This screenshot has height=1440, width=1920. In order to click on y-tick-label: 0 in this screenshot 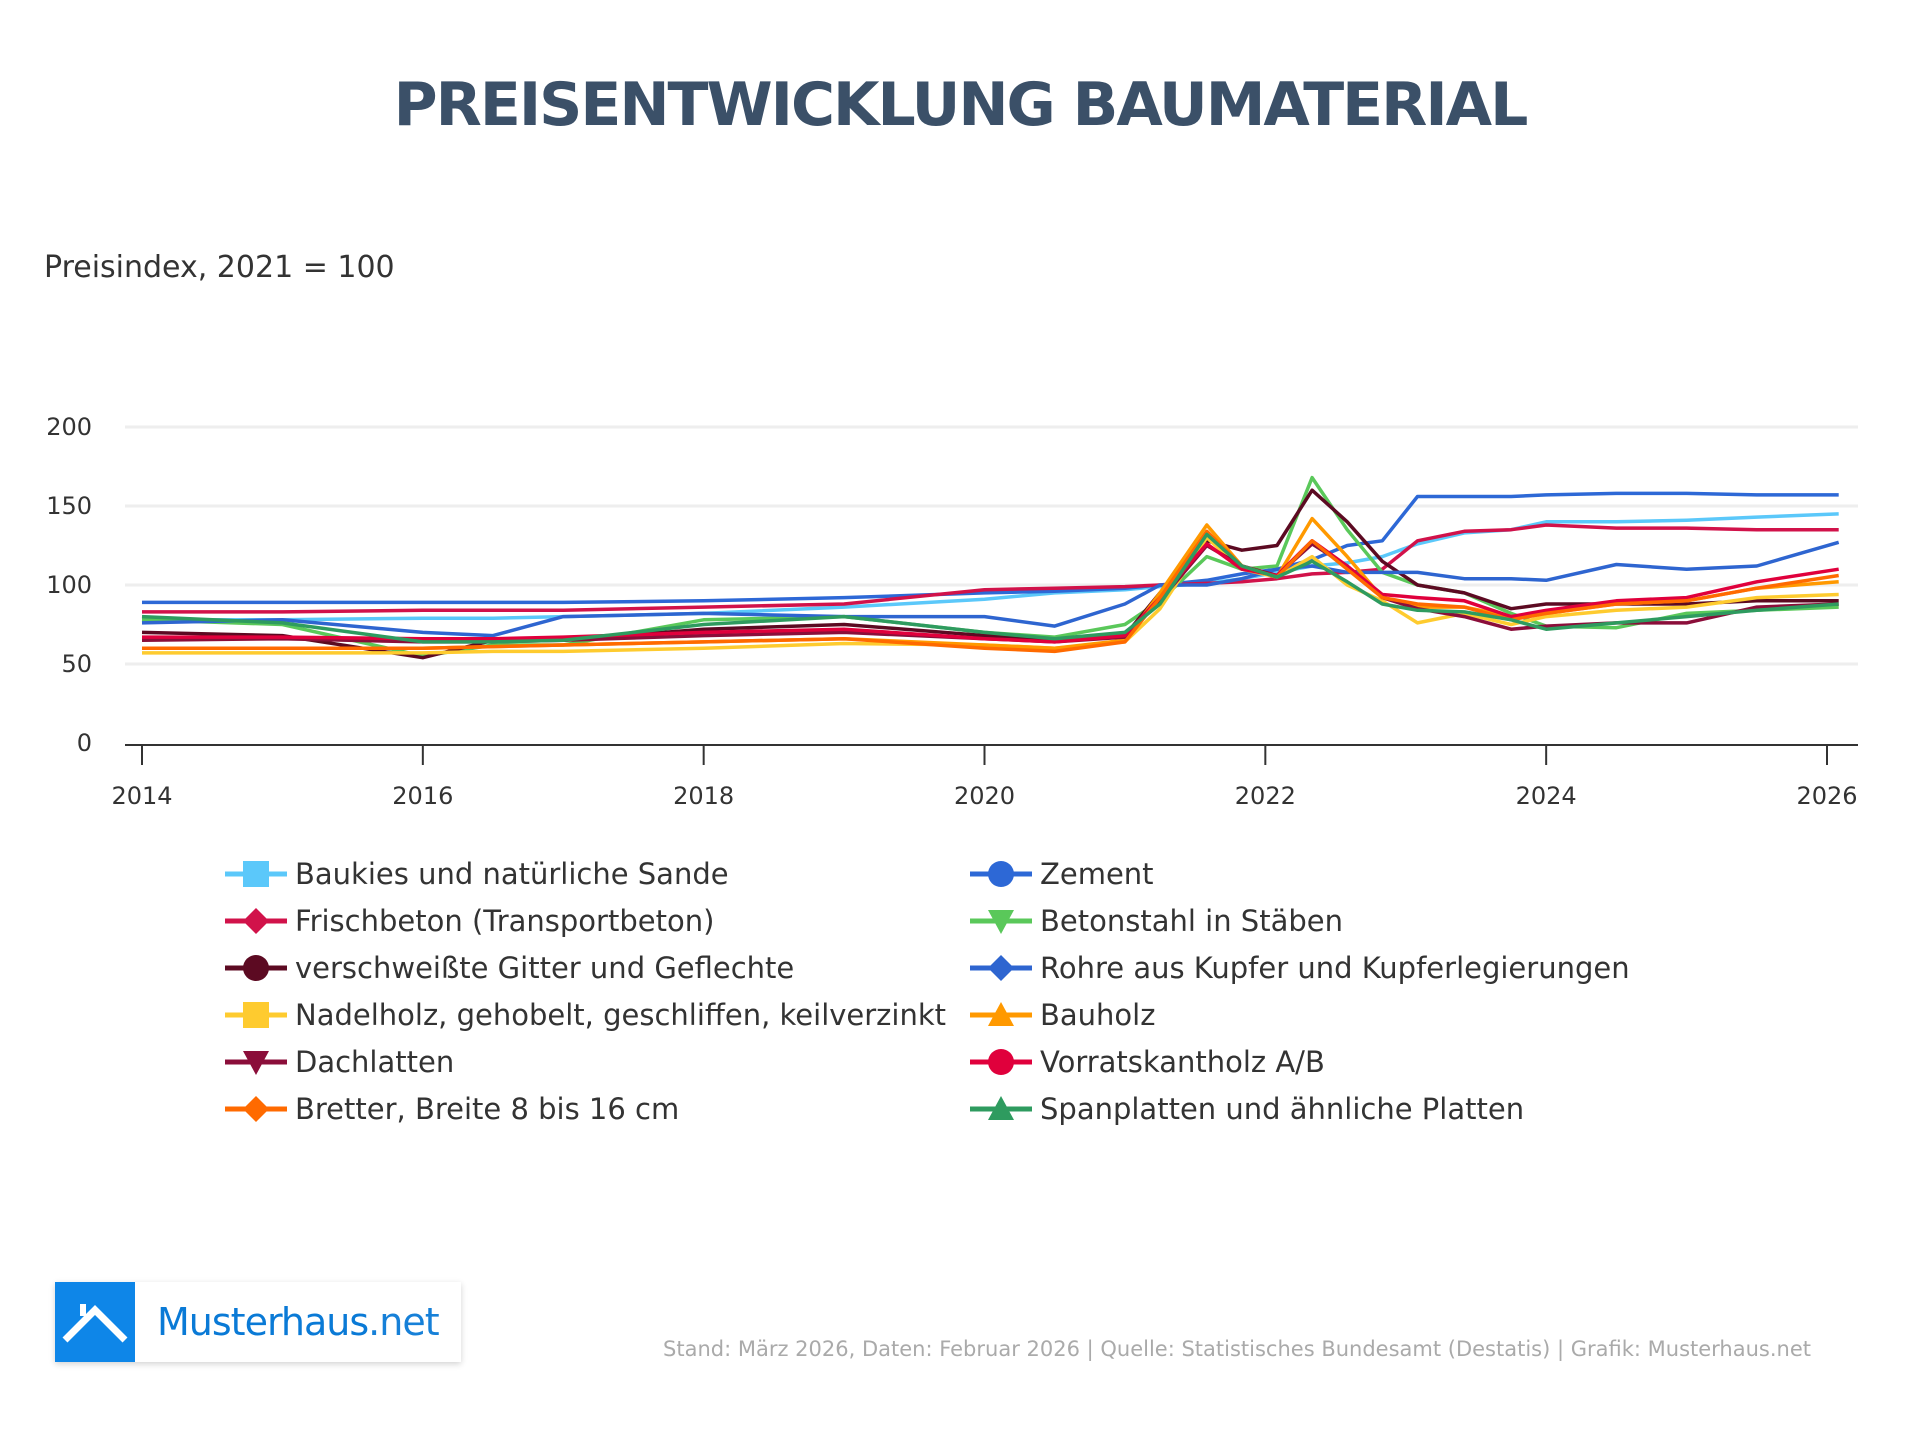, I will do `click(84, 743)`.